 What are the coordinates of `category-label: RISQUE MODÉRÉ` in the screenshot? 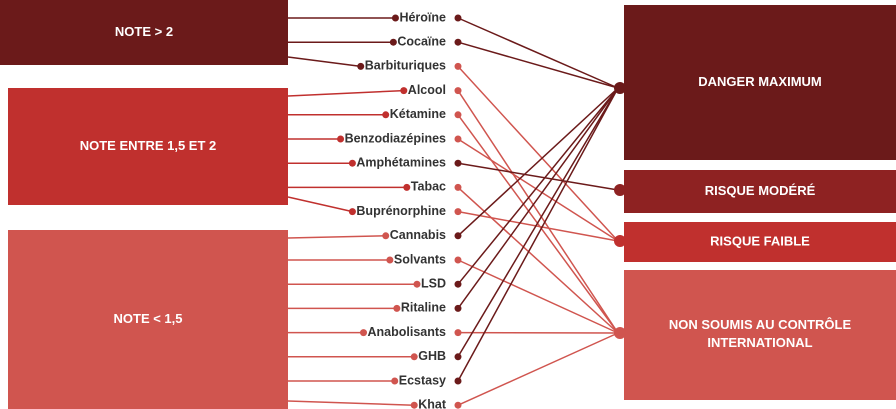 It's located at (760, 190).